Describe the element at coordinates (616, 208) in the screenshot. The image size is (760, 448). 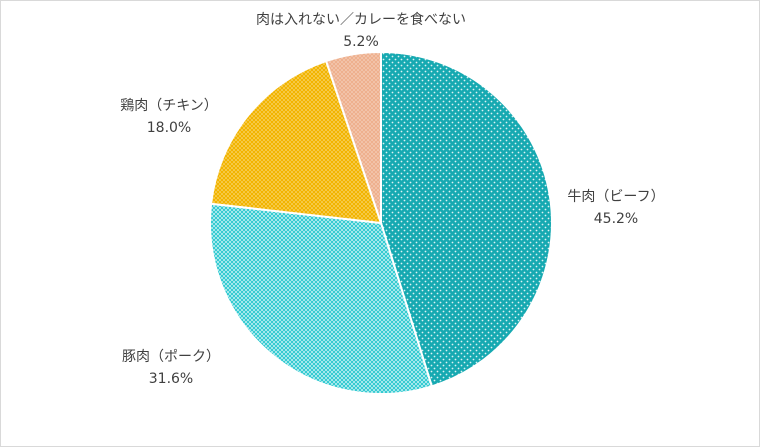
I see `slice-label-beef: 牛肉（ビーフ） 45.2%` at that location.